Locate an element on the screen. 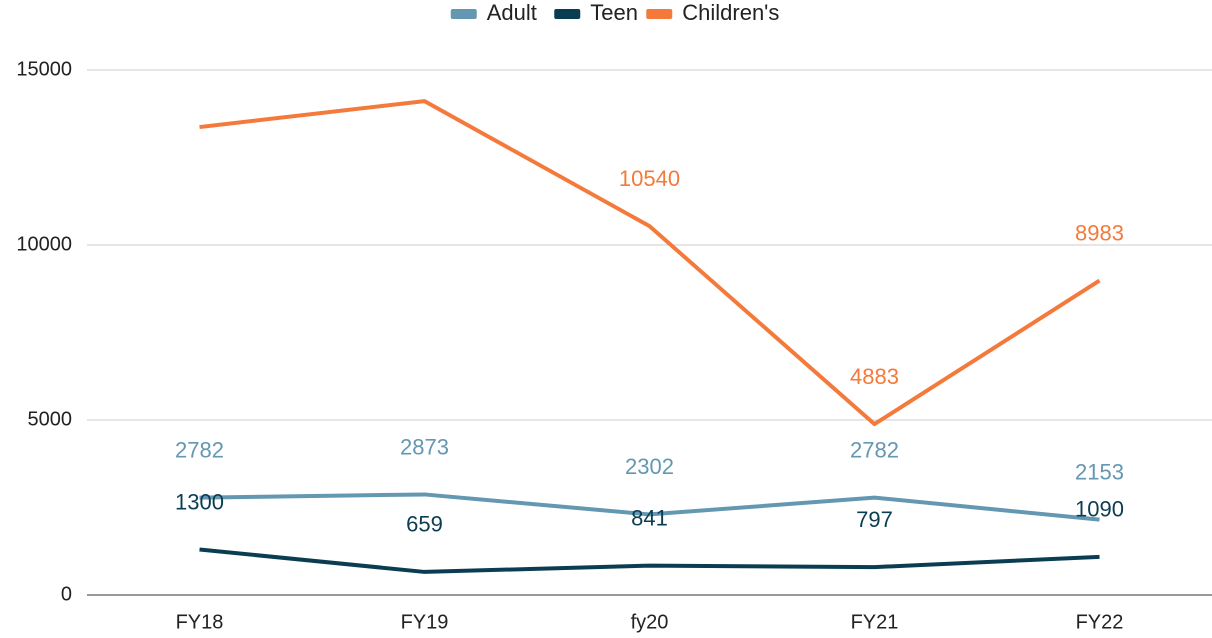  data-label: 2153 is located at coordinates (1099, 471).